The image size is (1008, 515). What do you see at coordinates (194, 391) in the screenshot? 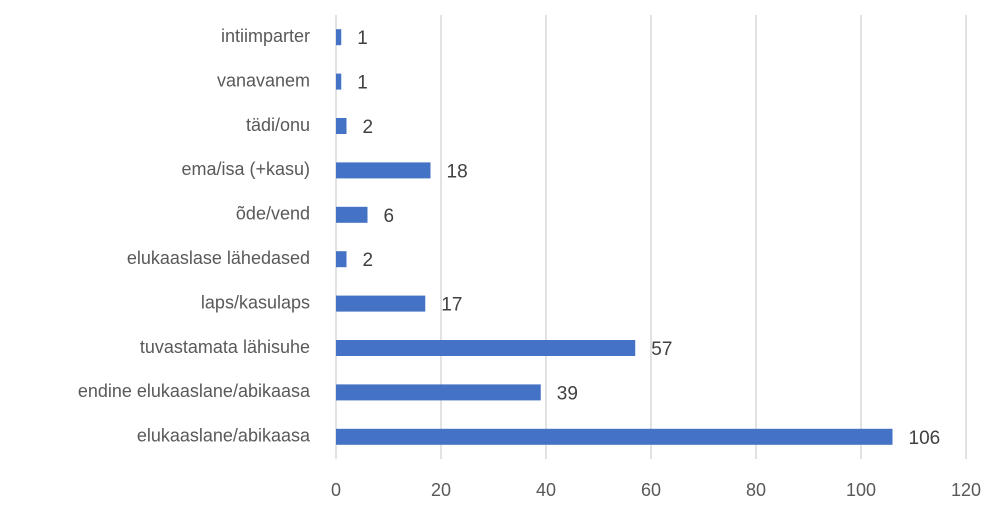
I see `y-tick-label: endine elukaaslane/abikaasa` at bounding box center [194, 391].